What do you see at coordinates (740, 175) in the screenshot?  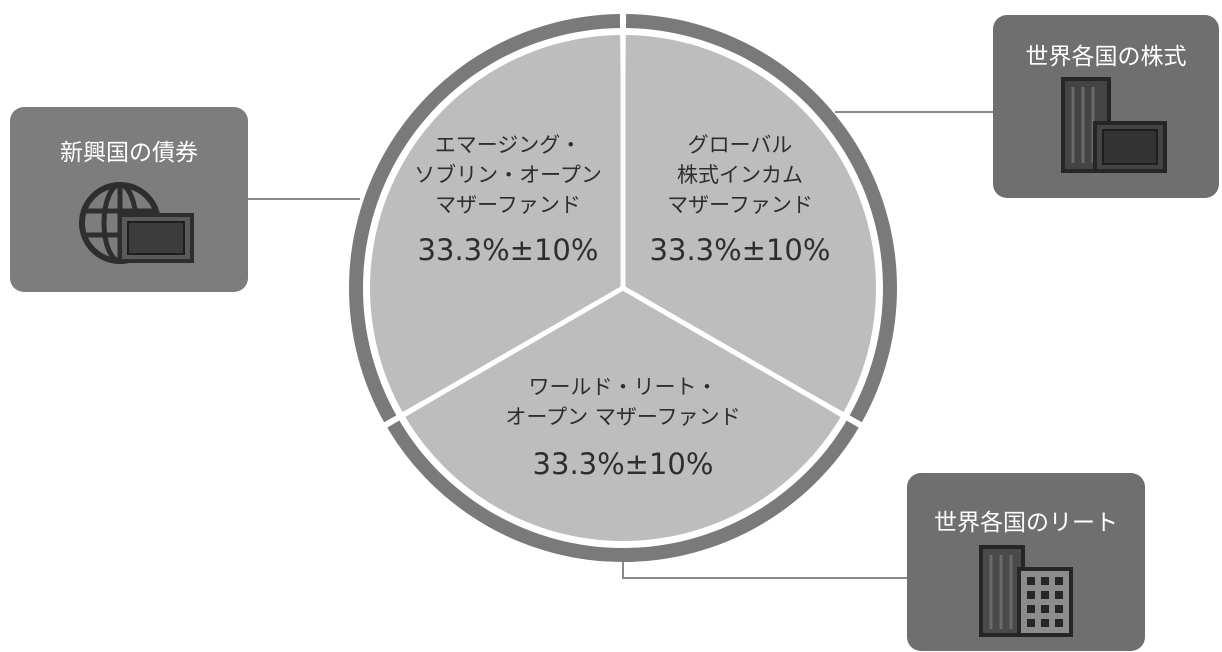 I see `slice-name-line: 株式インカム` at bounding box center [740, 175].